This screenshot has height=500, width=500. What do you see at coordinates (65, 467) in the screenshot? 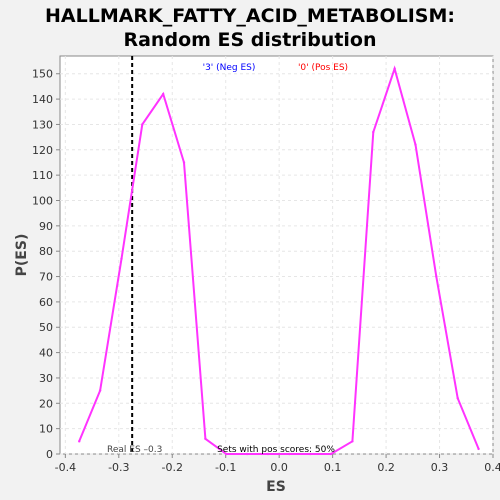
I see `x-tick-label: -0.4` at bounding box center [65, 467].